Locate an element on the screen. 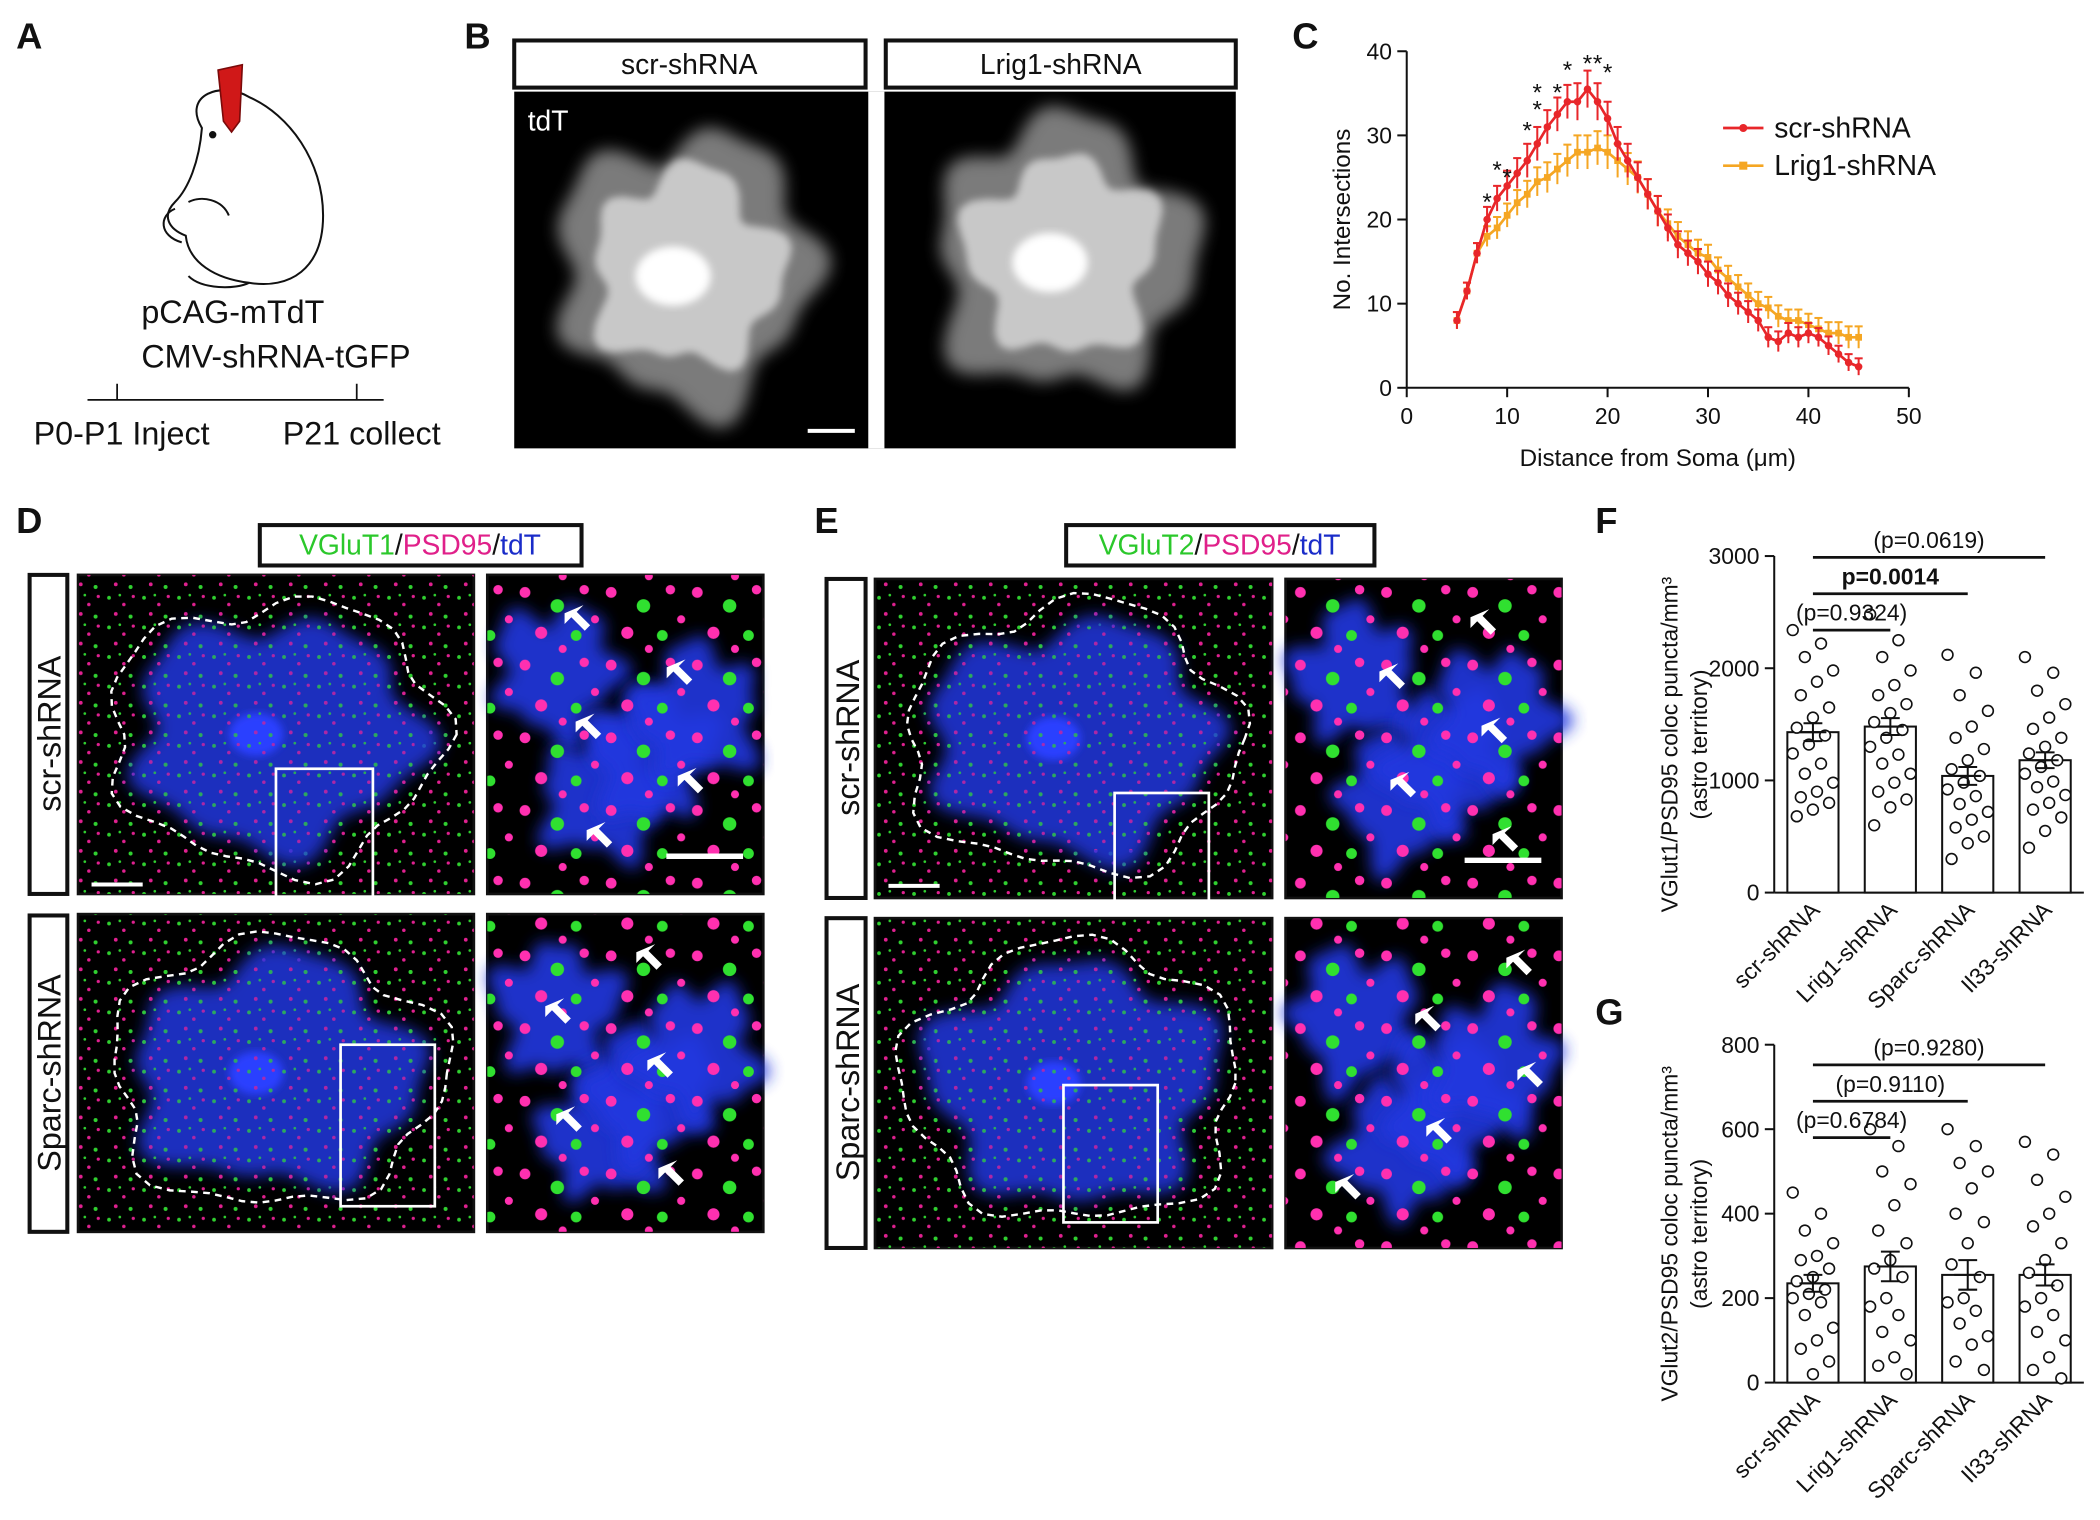  x-tick-label: 40 is located at coordinates (1808, 416).